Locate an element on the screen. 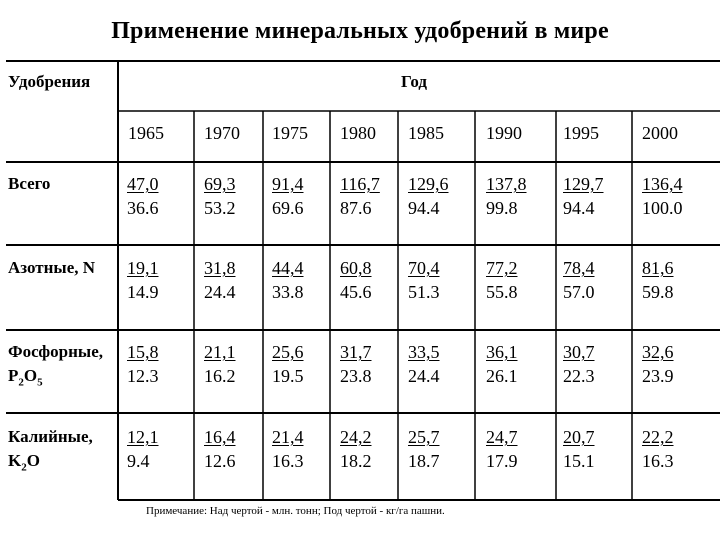 This screenshot has height=540, width=720. cell-value-per-hectare: 9.4 is located at coordinates (138, 461).